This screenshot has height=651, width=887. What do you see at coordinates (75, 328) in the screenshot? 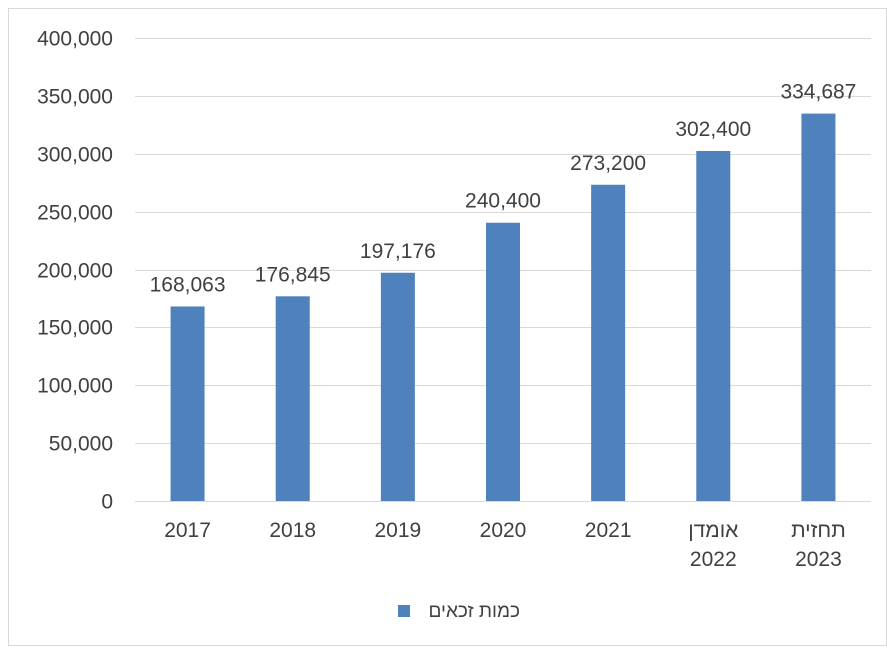
I see `y-tick-label: 150,000` at bounding box center [75, 328].